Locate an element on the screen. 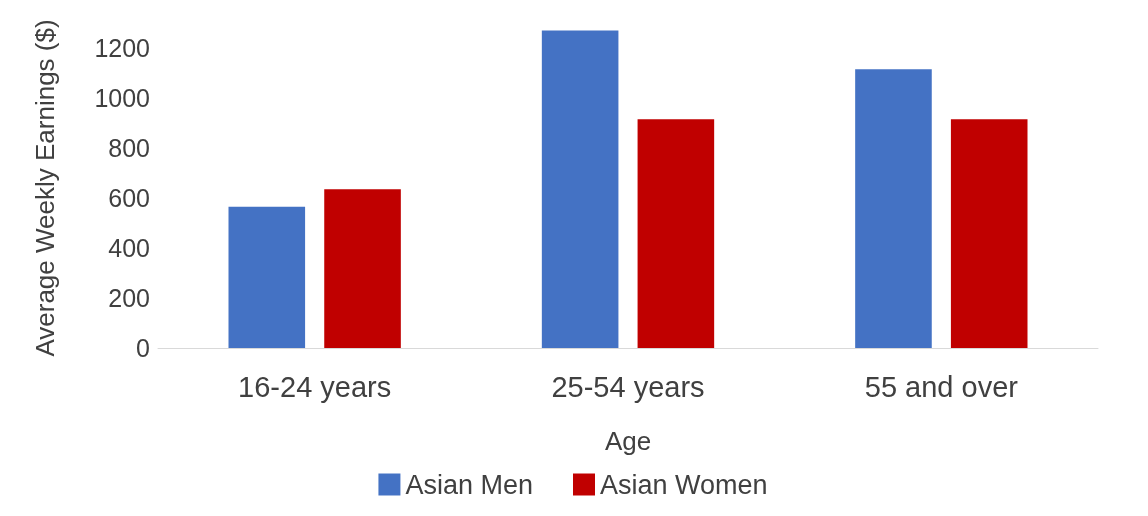 This screenshot has width=1148, height=516. y-tick-label: 1000 is located at coordinates (122, 98).